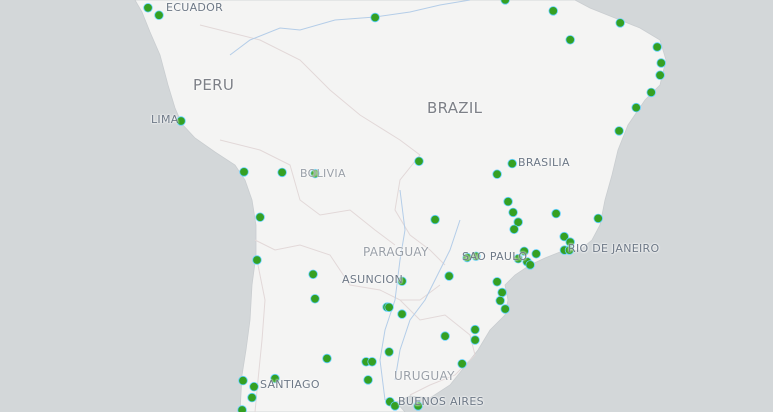  I want to click on label-buenos-aires: BUENOS AIRES, so click(441, 401).